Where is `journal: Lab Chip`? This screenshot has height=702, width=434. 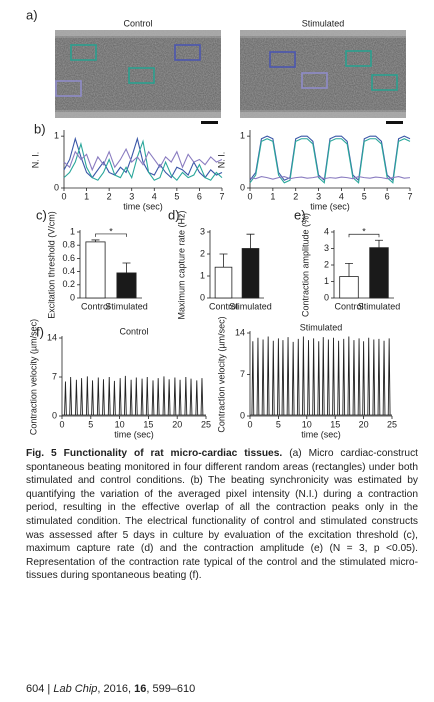
journal: Lab Chip is located at coordinates (75, 689).